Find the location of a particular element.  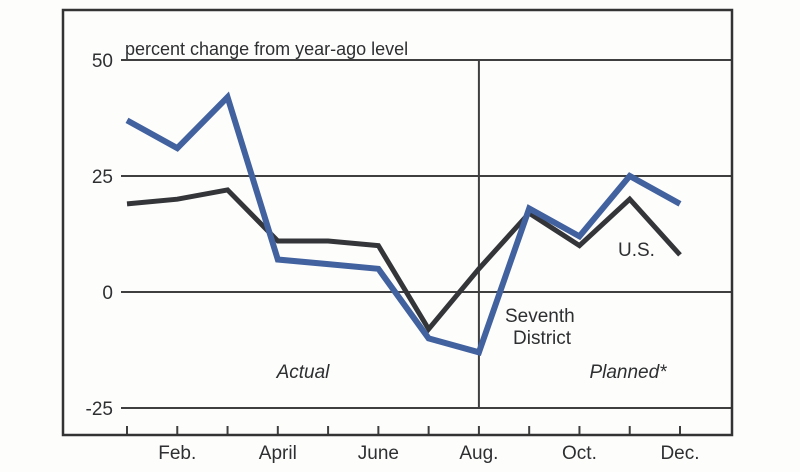

section-label-planned: Planned* is located at coordinates (628, 372).